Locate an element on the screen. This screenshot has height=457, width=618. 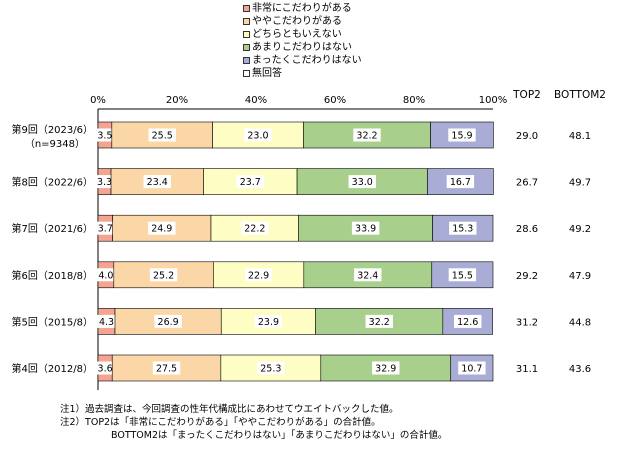
data-label: 33.9 is located at coordinates (365, 229).